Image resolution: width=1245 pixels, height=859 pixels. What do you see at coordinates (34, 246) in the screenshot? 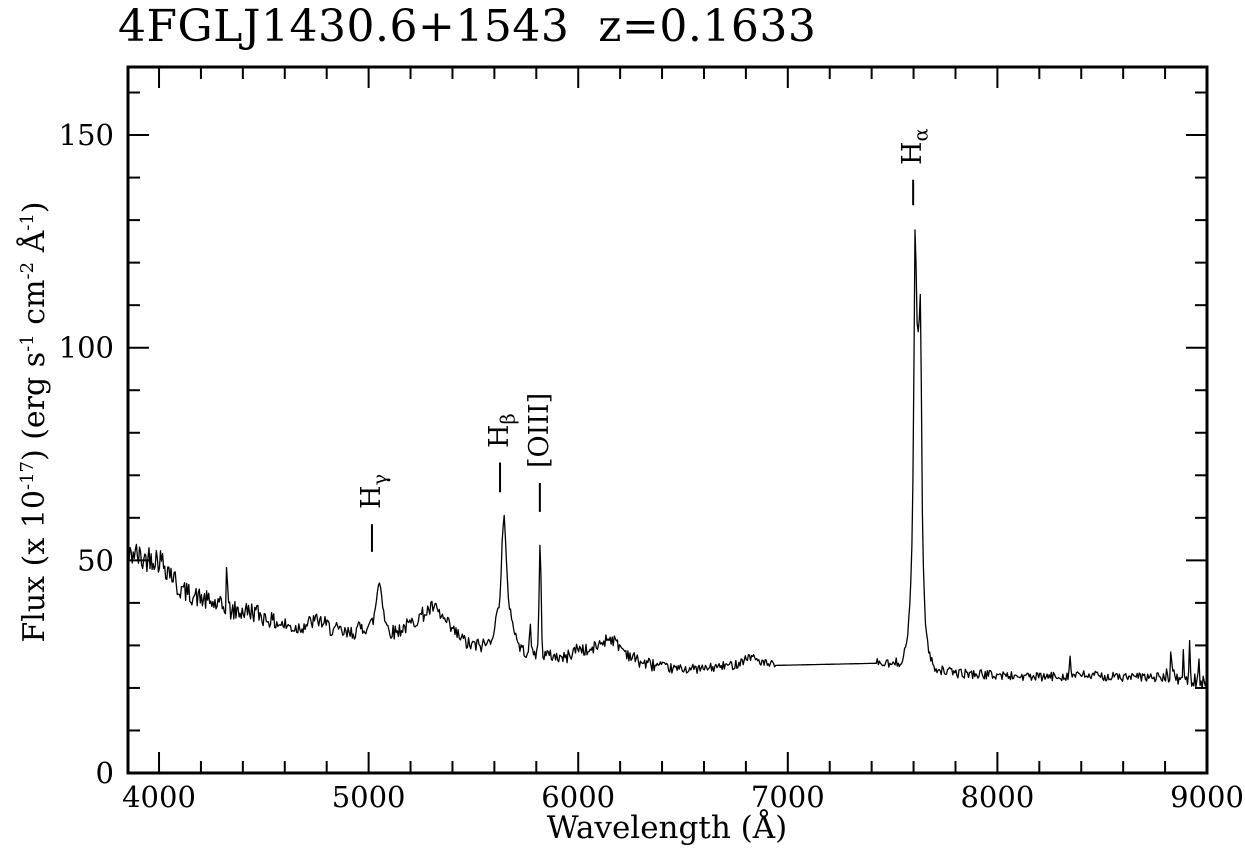
I see `y-axis-label-part: Å` at bounding box center [34, 246].